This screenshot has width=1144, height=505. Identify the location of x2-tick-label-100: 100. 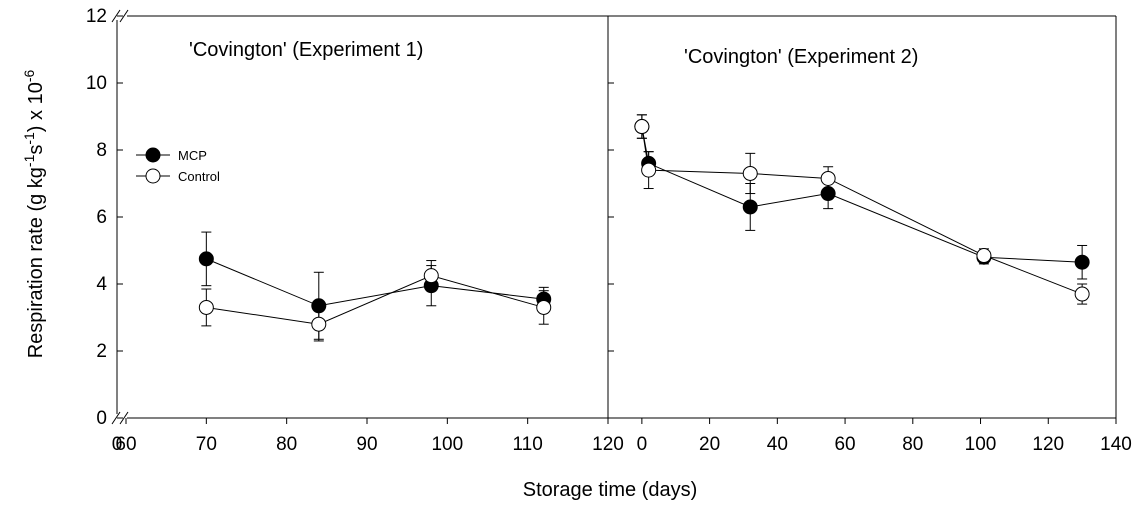
(981, 444).